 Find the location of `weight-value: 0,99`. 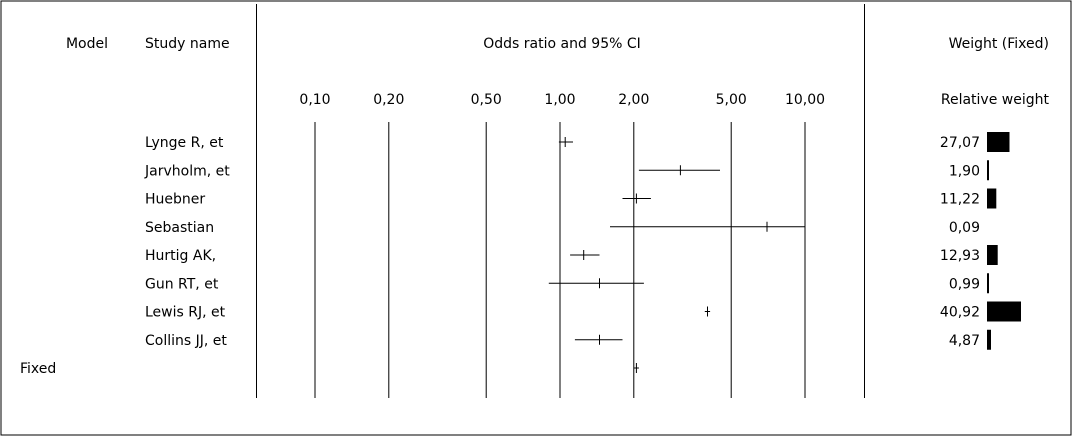

weight-value: 0,99 is located at coordinates (964, 284).